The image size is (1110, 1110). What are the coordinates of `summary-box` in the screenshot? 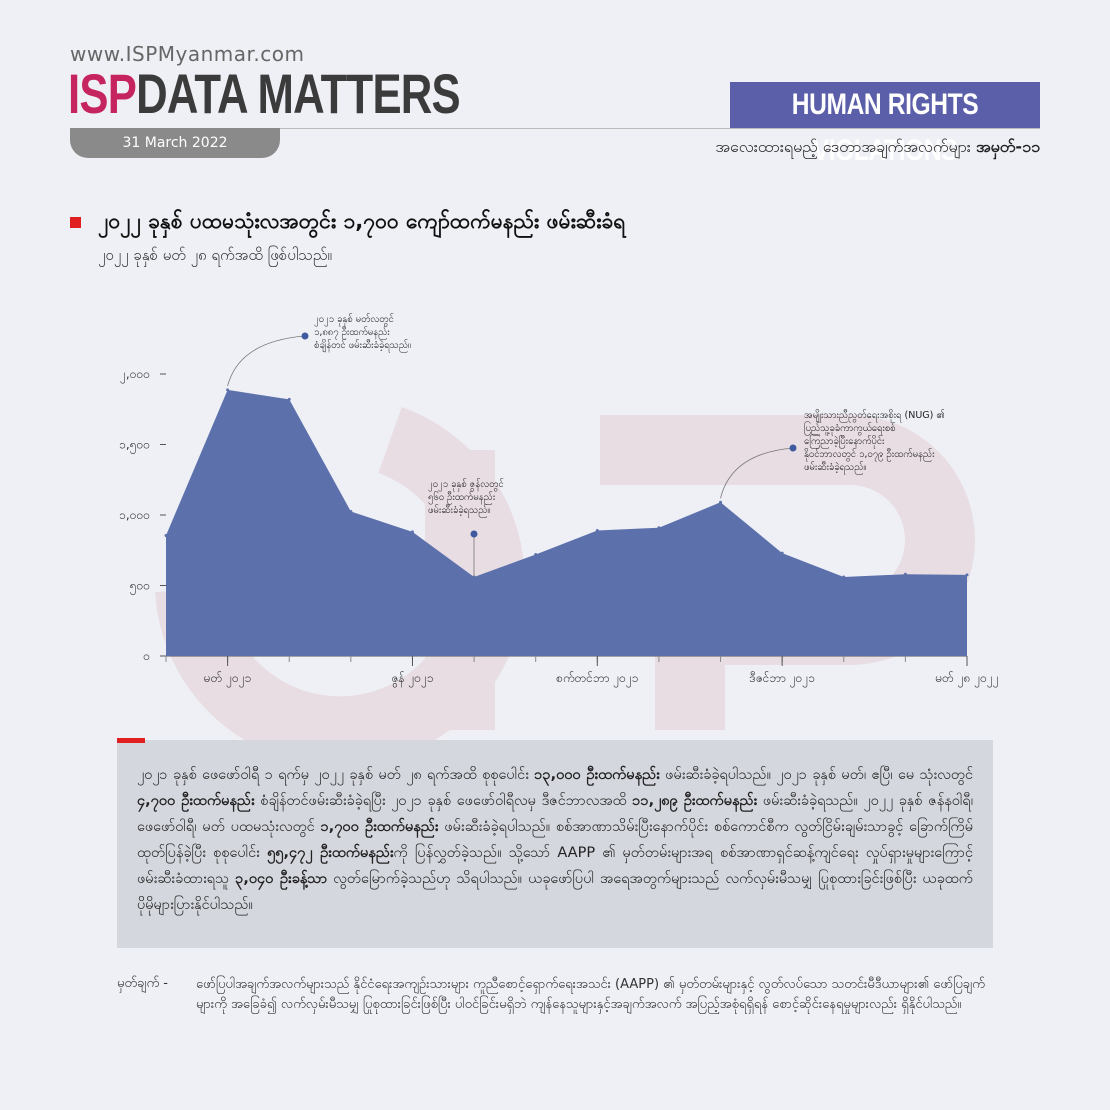 It's located at (555, 844).